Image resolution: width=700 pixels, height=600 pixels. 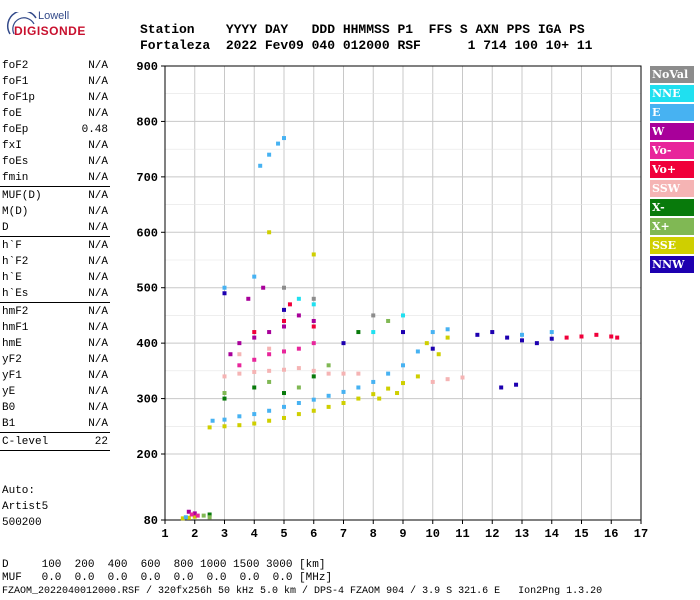 What do you see at coordinates (672, 169) in the screenshot?
I see `legend-item-vo: Vo+` at bounding box center [672, 169].